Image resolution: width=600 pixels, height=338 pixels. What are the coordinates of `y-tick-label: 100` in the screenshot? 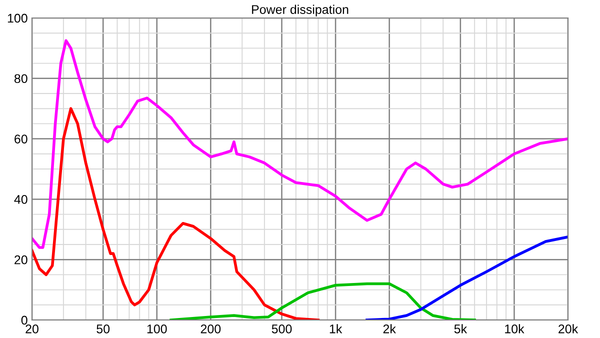 It's located at (18, 18).